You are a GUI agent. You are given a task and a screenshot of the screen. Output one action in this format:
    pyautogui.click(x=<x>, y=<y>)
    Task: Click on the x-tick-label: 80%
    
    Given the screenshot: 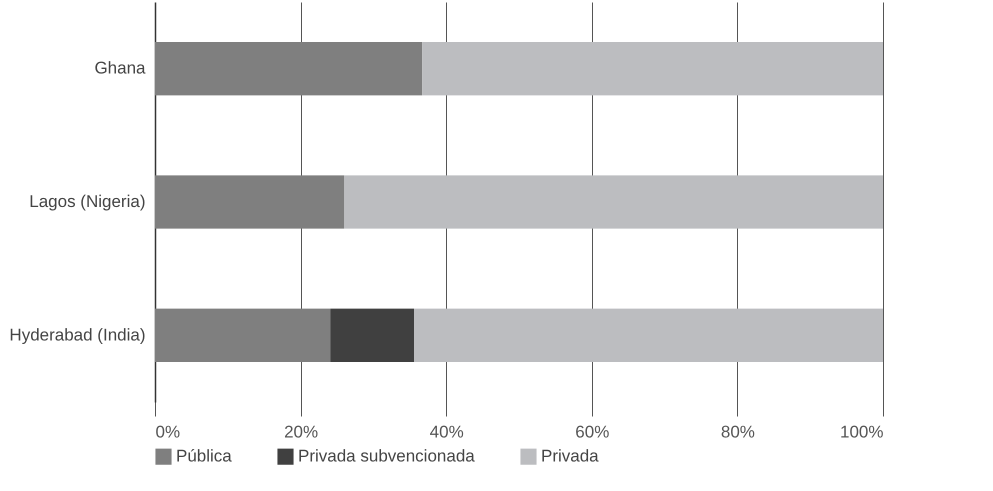 What is the action you would take?
    pyautogui.click(x=737, y=432)
    